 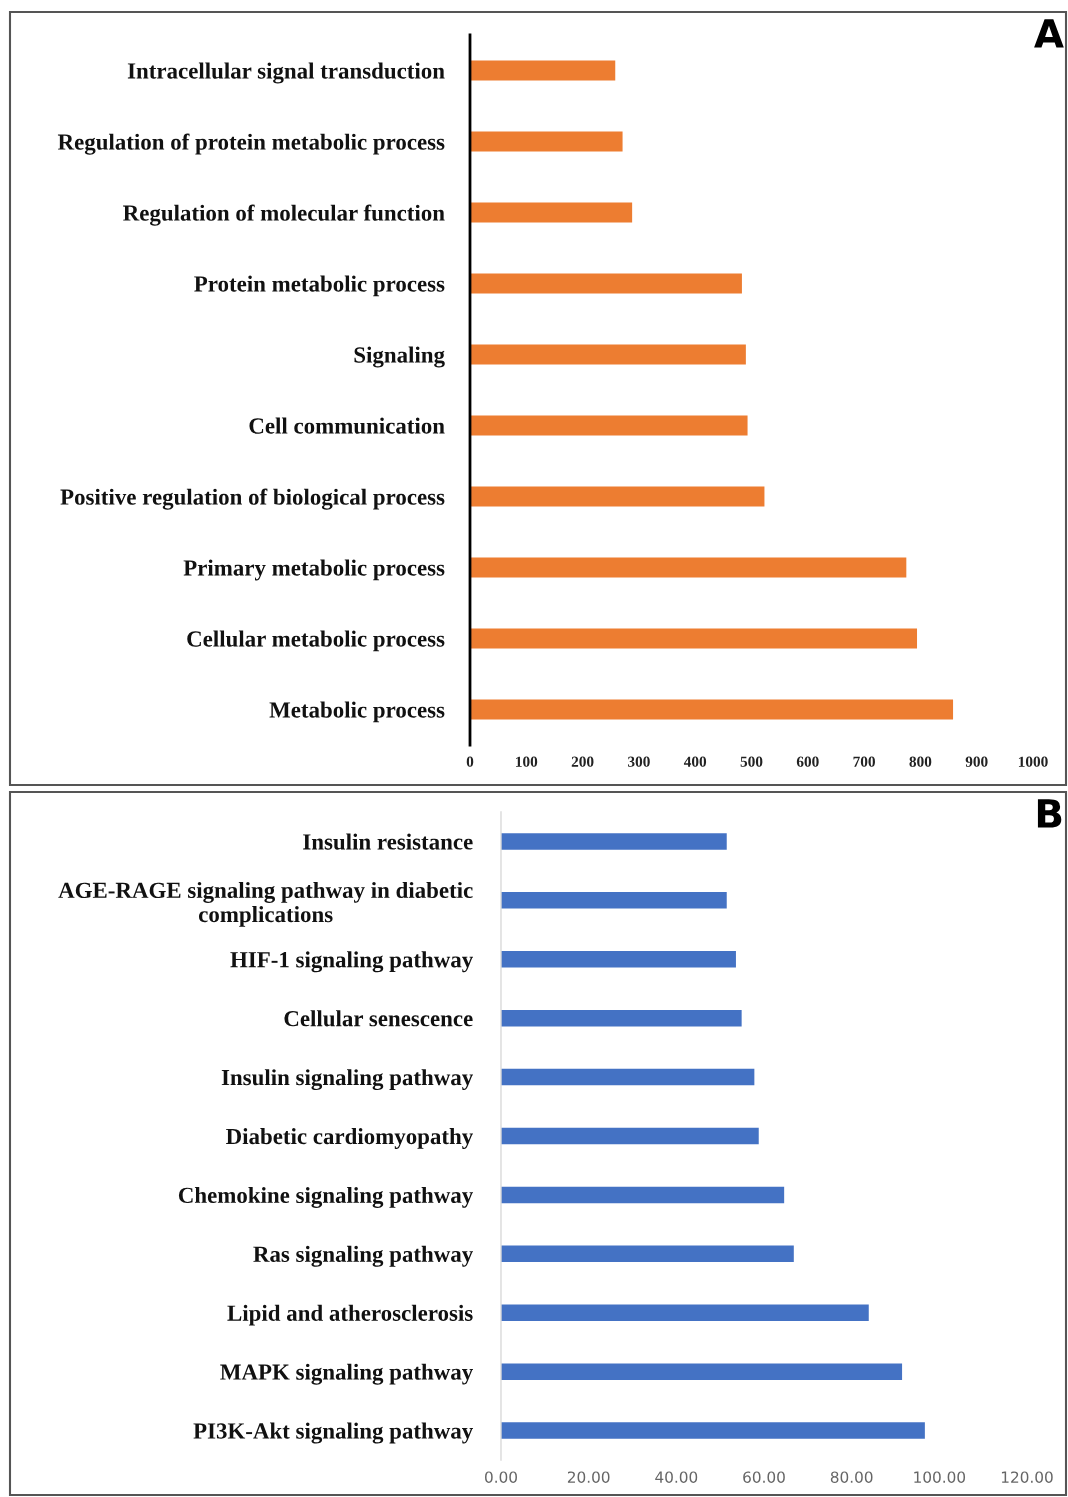 What do you see at coordinates (363, 1256) in the screenshot?
I see `y-tick-label: Ras signaling pathway` at bounding box center [363, 1256].